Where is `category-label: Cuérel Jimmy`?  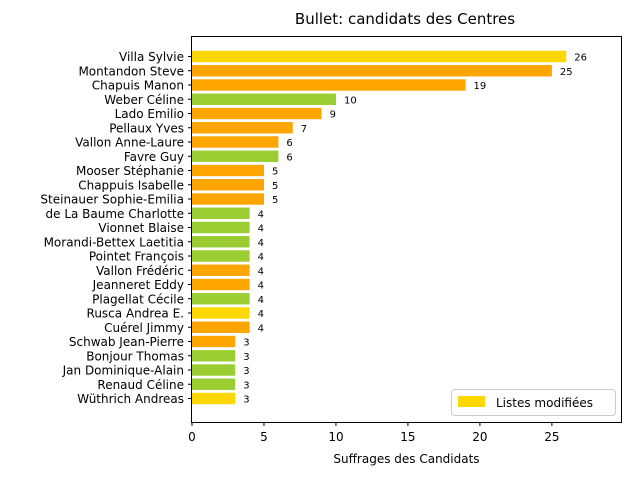 category-label: Cuérel Jimmy is located at coordinates (144, 328).